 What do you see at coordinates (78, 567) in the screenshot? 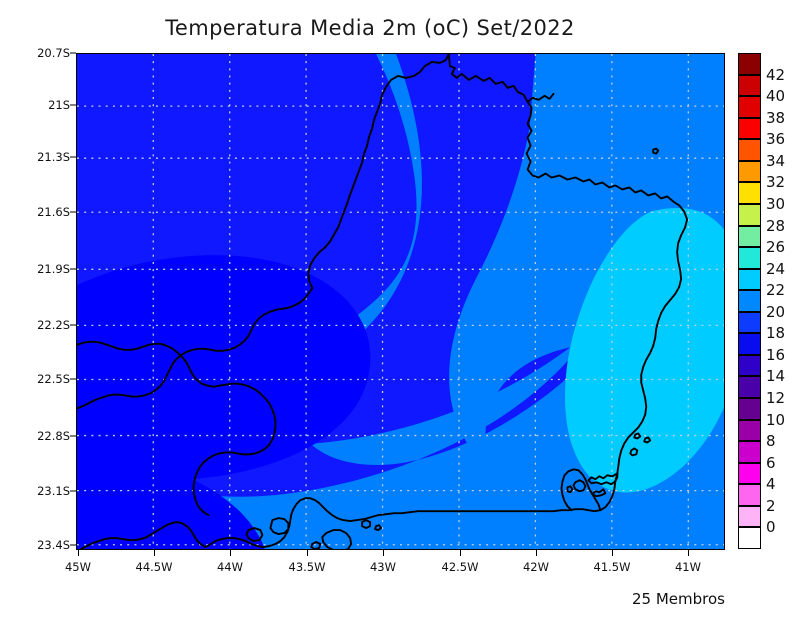
I see `x-tick-label: 45W` at bounding box center [78, 567].